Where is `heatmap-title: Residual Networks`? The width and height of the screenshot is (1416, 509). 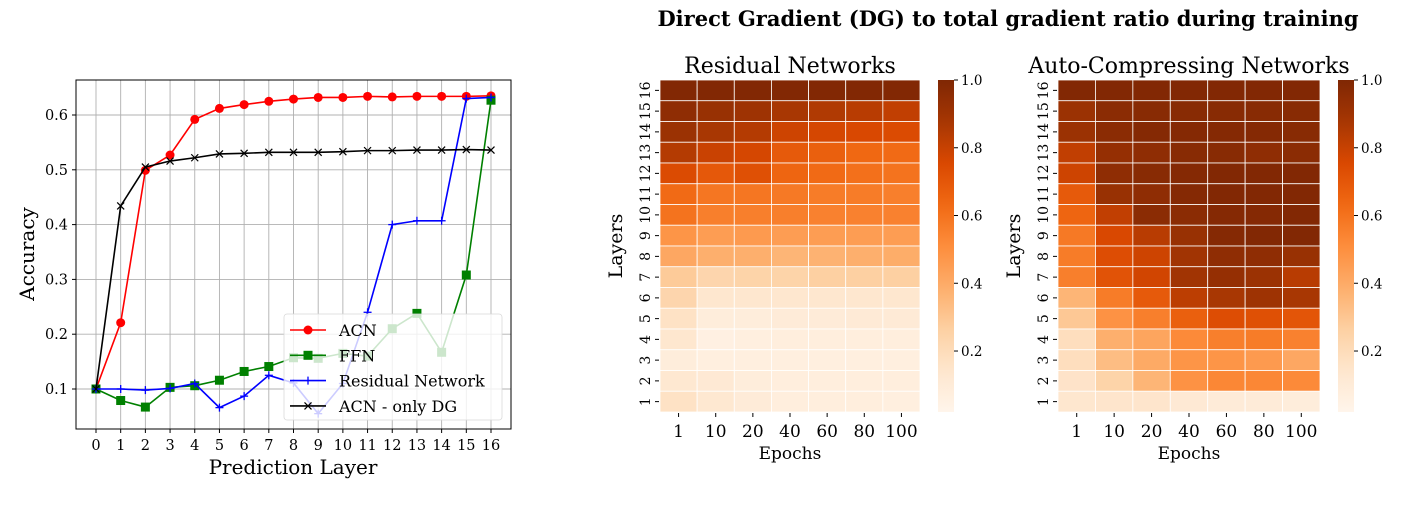 heatmap-title: Residual Networks is located at coordinates (790, 66).